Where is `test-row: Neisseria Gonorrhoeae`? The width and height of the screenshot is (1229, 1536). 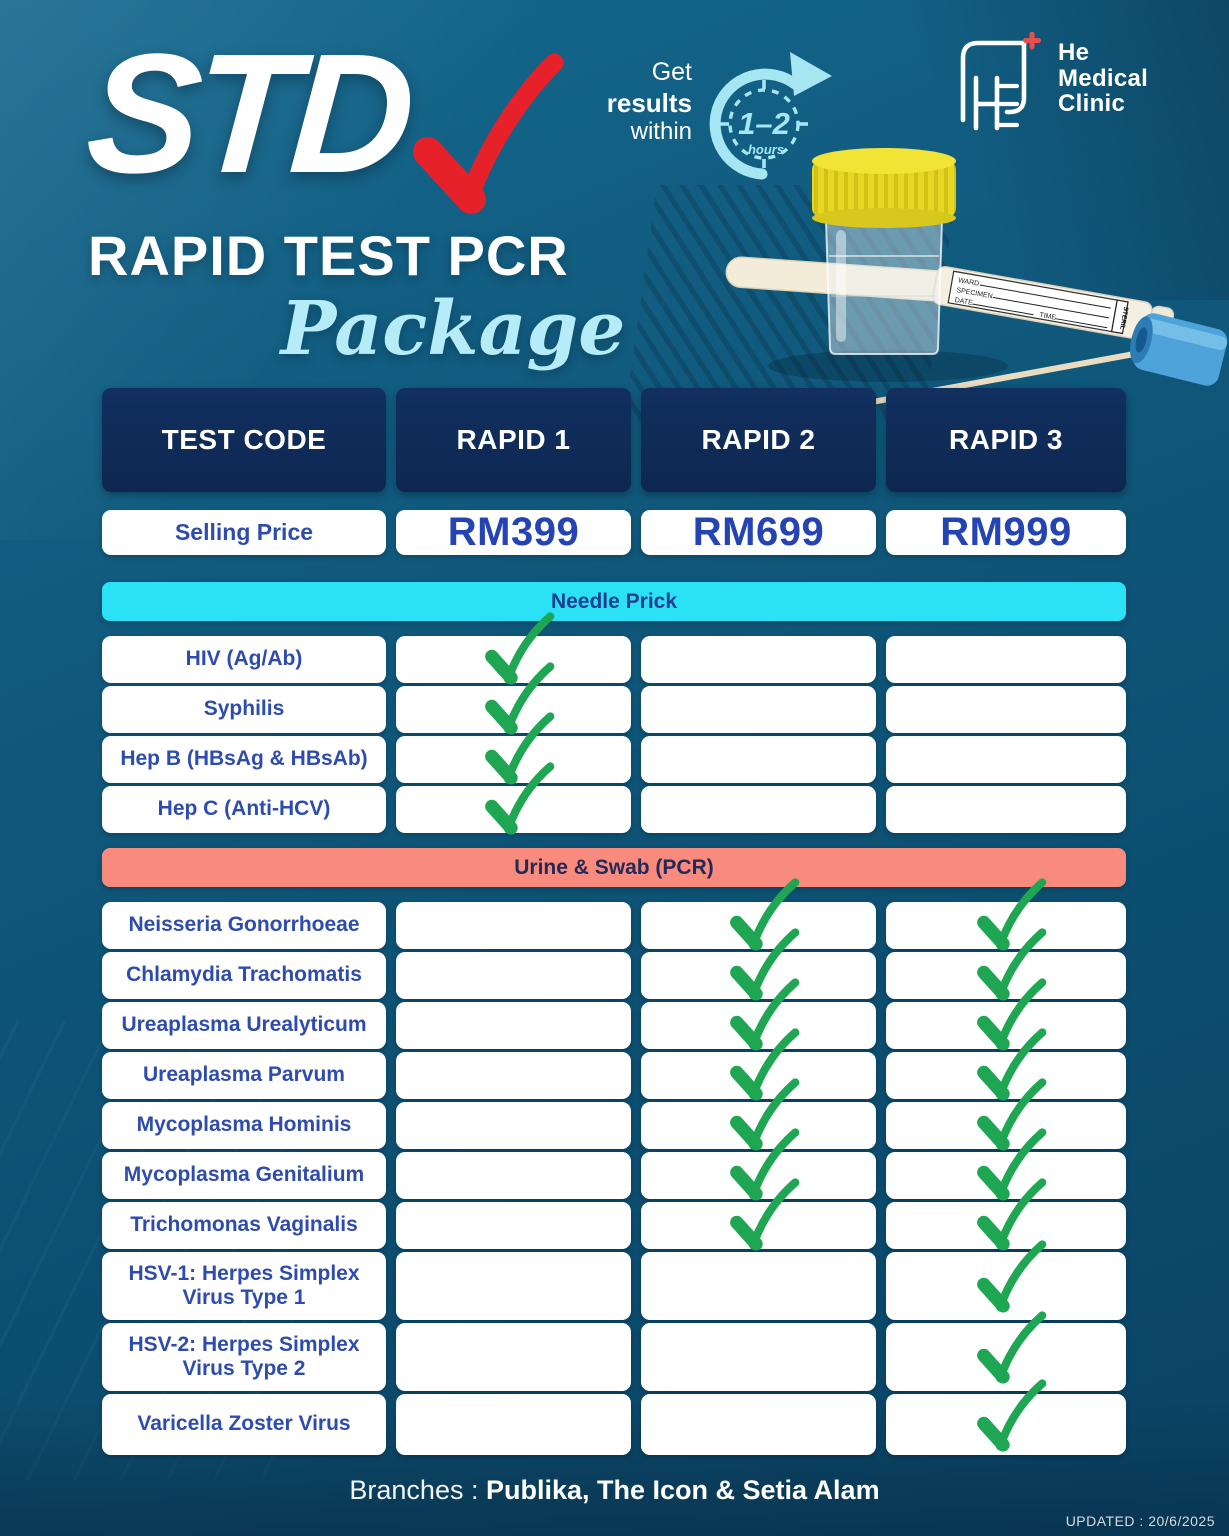 test-row: Neisseria Gonorrhoeae is located at coordinates (614, 914).